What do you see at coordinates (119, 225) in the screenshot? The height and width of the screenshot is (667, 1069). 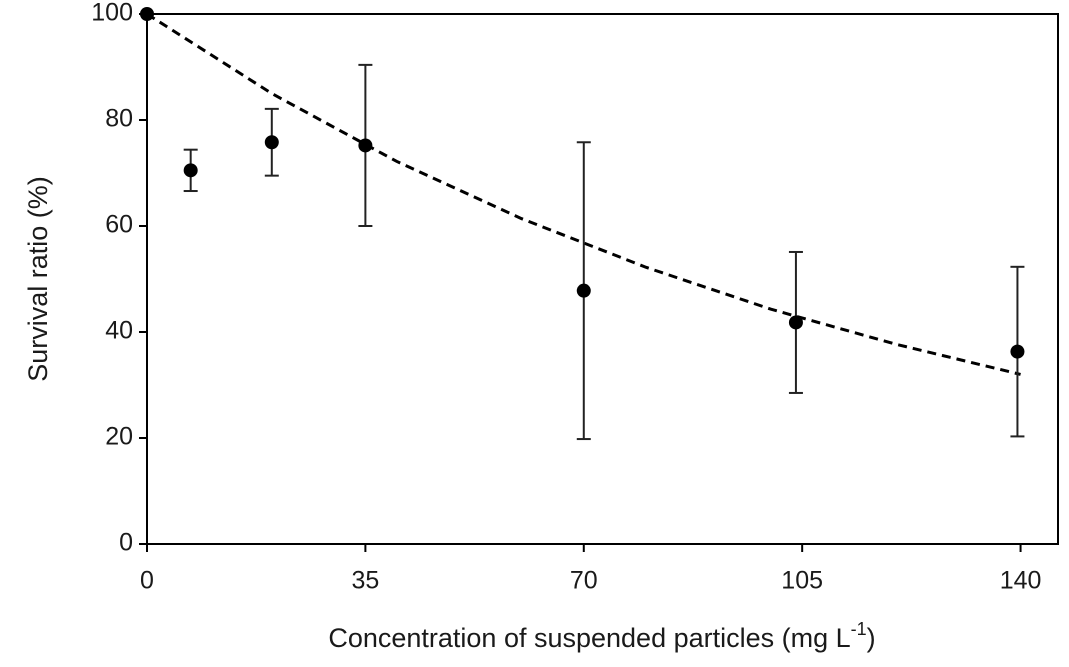 I see `y-tick-label: 60` at bounding box center [119, 225].